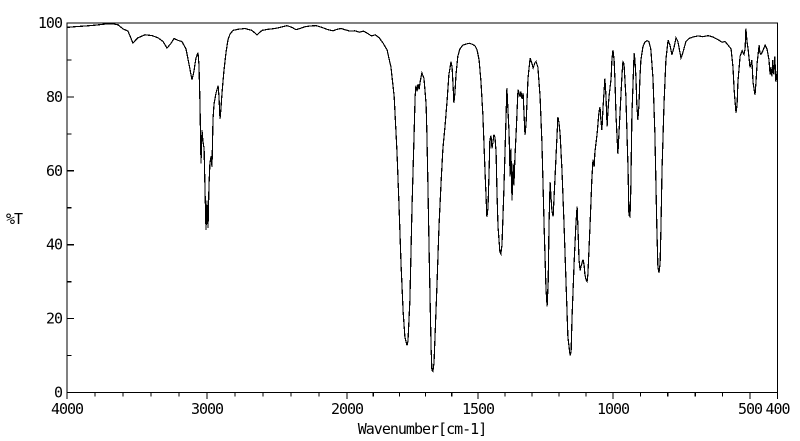 Image resolution: width=800 pixels, height=441 pixels. I want to click on x-tick-label: 4000, so click(67, 409).